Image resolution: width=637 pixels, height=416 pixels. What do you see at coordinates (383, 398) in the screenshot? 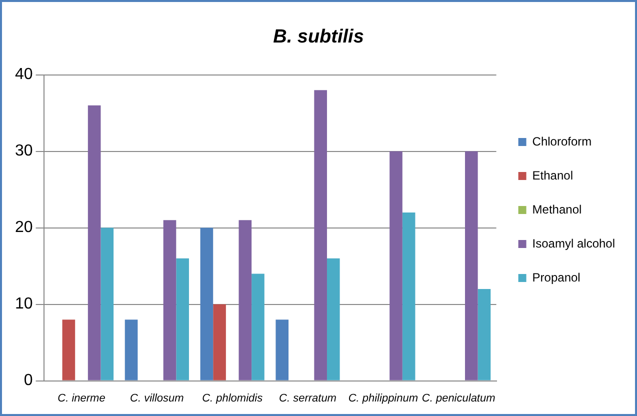
I see `x-tick-label: C. philippinum` at bounding box center [383, 398].